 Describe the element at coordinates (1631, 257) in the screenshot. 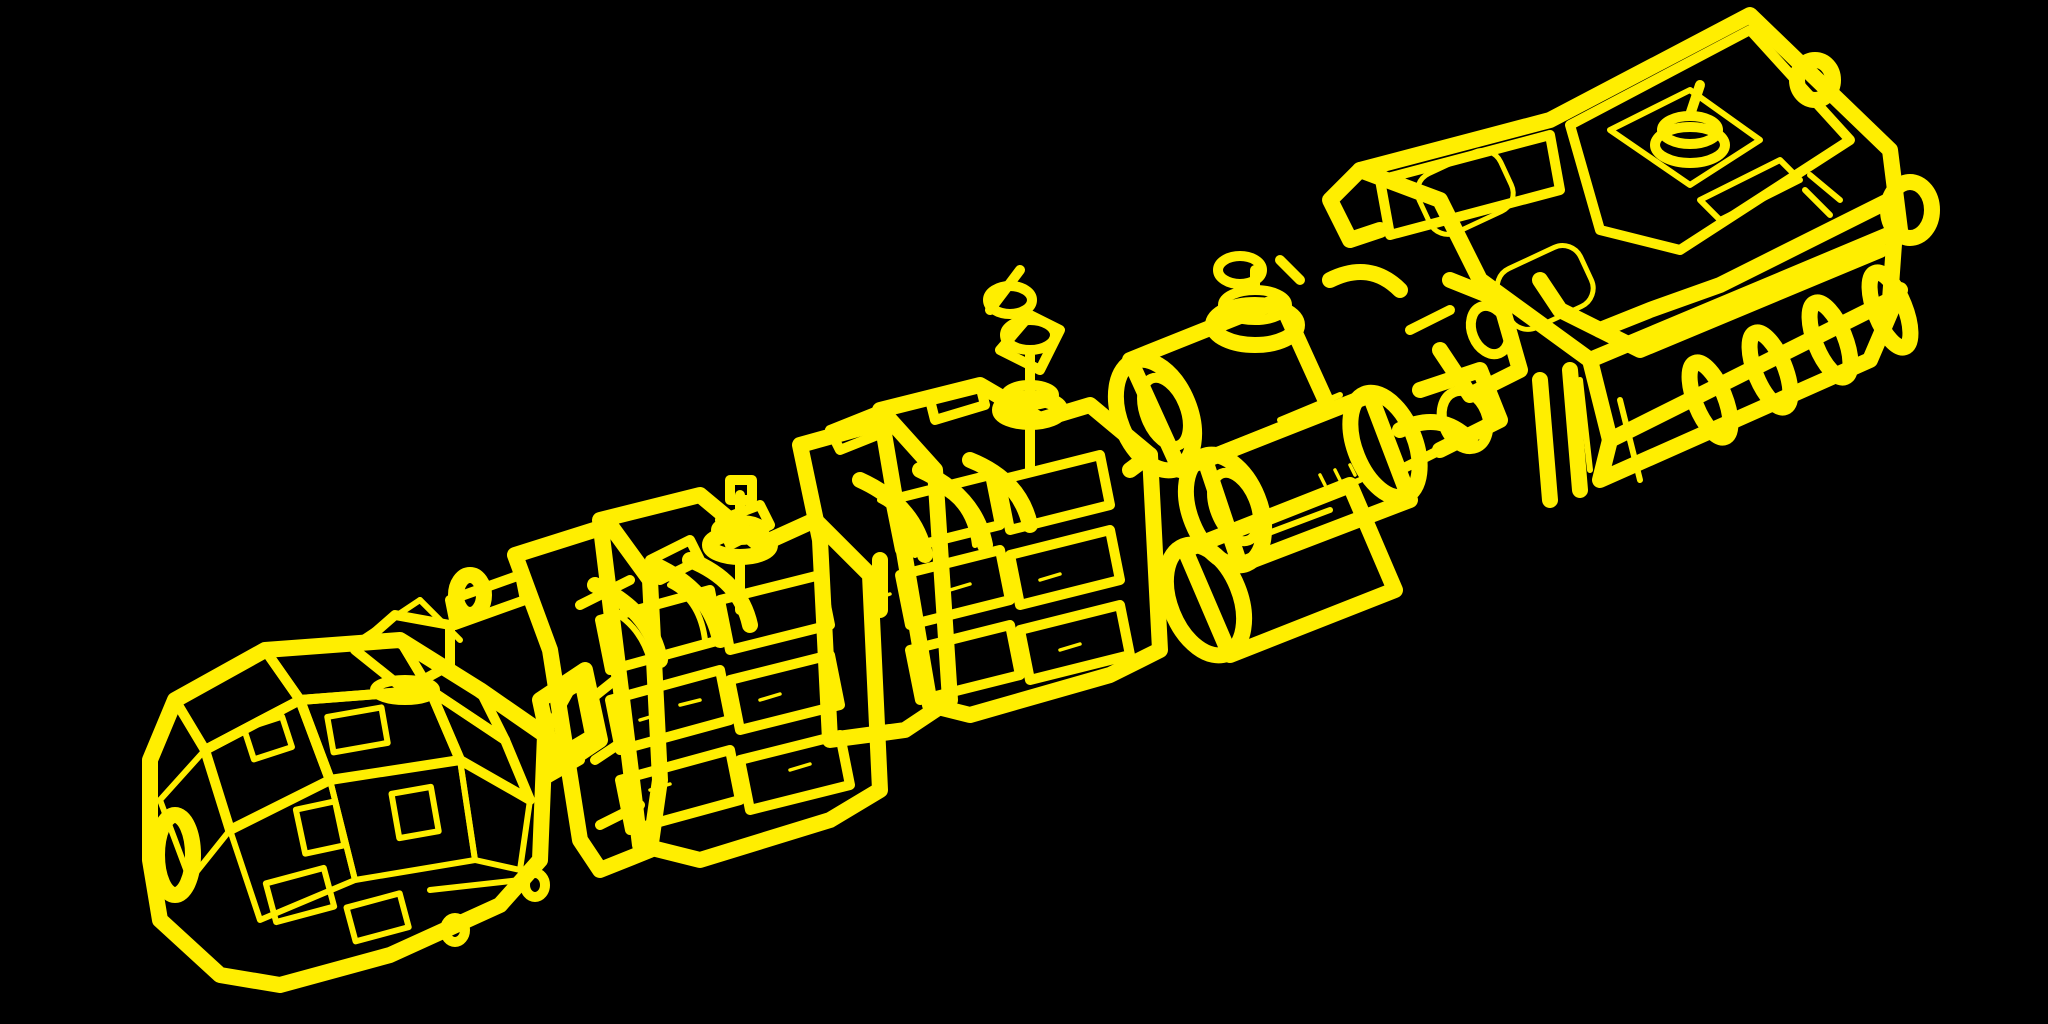

I see `engine-block` at that location.